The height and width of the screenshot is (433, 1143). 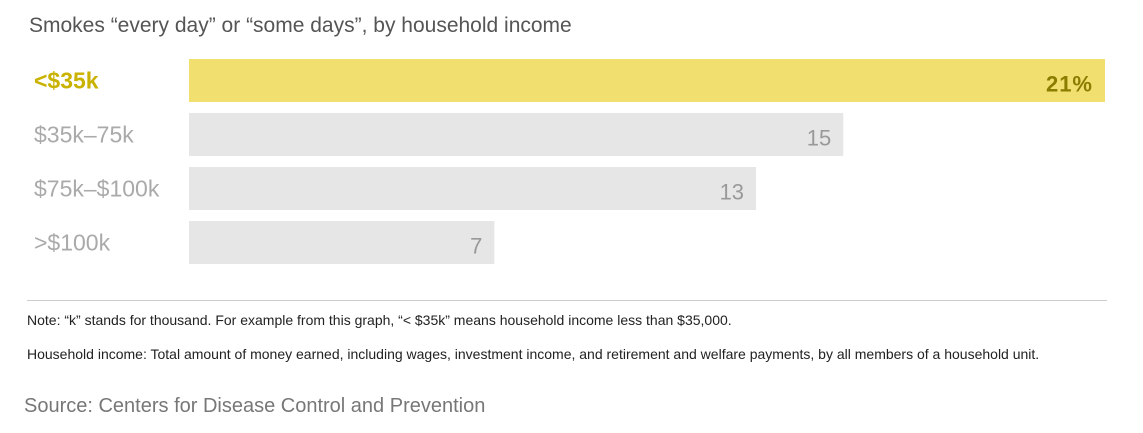 I want to click on value-label-1: 15, so click(x=819, y=138).